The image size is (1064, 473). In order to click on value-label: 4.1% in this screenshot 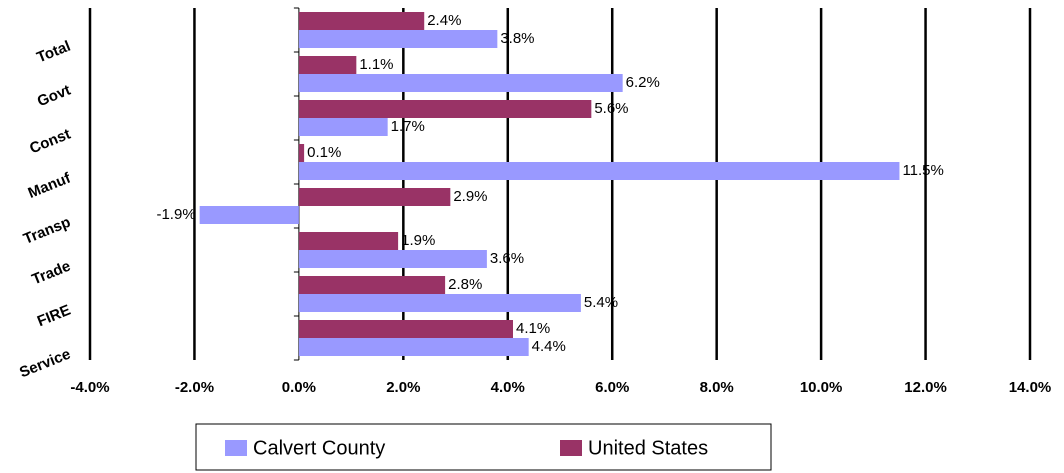, I will do `click(533, 328)`.